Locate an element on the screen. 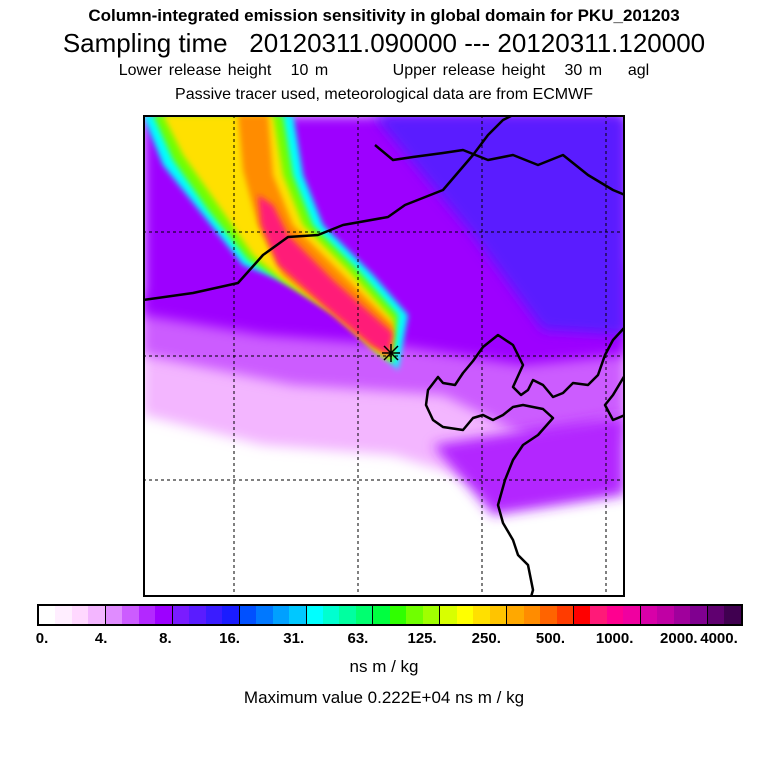 The image size is (768, 768). plume-orange is located at coordinates (315, 236).